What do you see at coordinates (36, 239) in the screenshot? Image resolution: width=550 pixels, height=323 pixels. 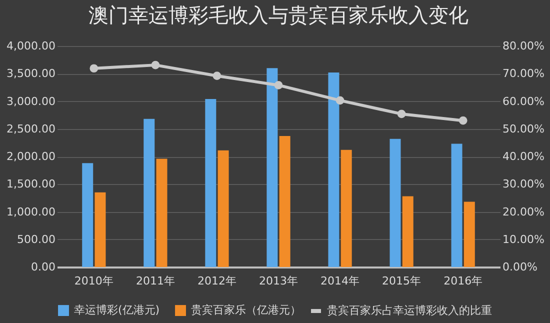 I see `y-tick-label: 500.00` at bounding box center [36, 239].